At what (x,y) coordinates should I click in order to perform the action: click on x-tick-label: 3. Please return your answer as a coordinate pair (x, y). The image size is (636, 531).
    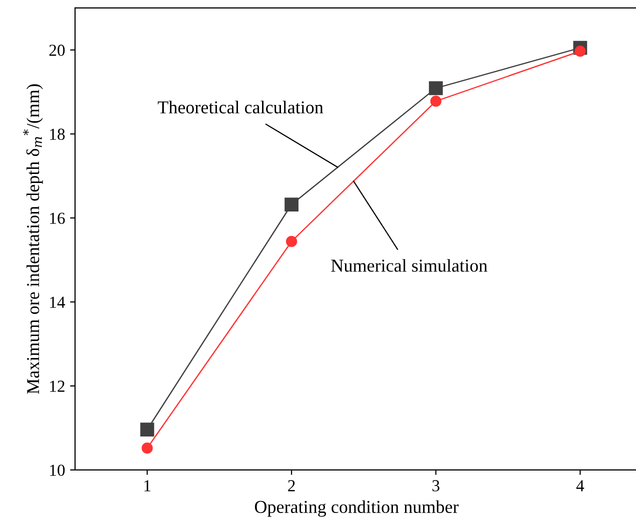
    Looking at the image, I should click on (436, 486).